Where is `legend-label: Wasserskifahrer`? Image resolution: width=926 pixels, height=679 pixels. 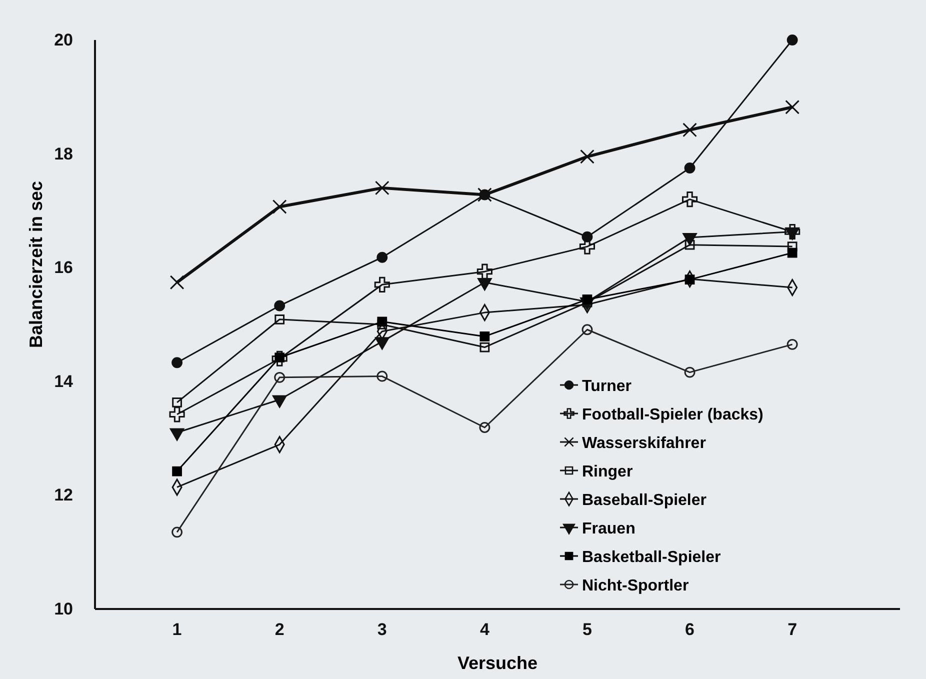 legend-label: Wasserskifahrer is located at coordinates (644, 443).